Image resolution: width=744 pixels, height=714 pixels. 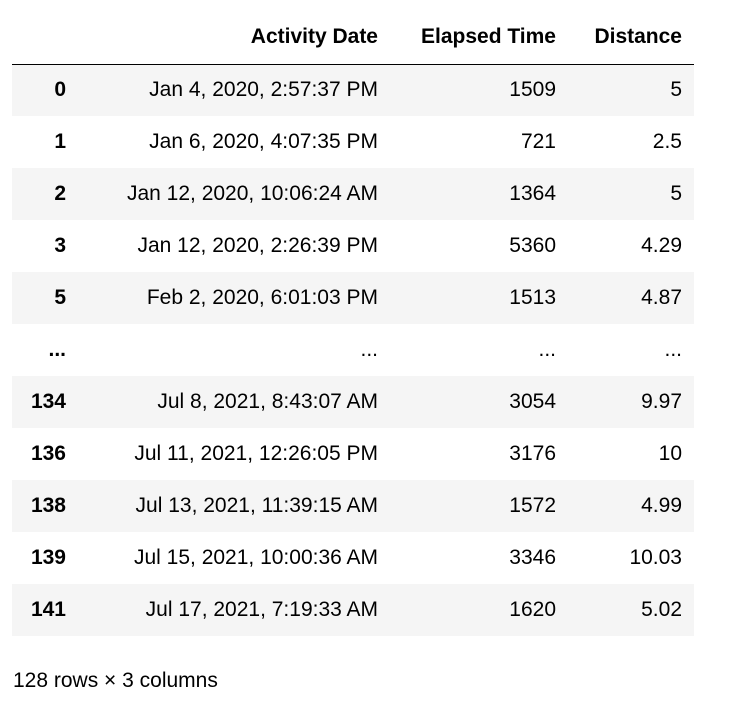 What do you see at coordinates (532, 90) in the screenshot?
I see `elapsed-time-cell: 1509` at bounding box center [532, 90].